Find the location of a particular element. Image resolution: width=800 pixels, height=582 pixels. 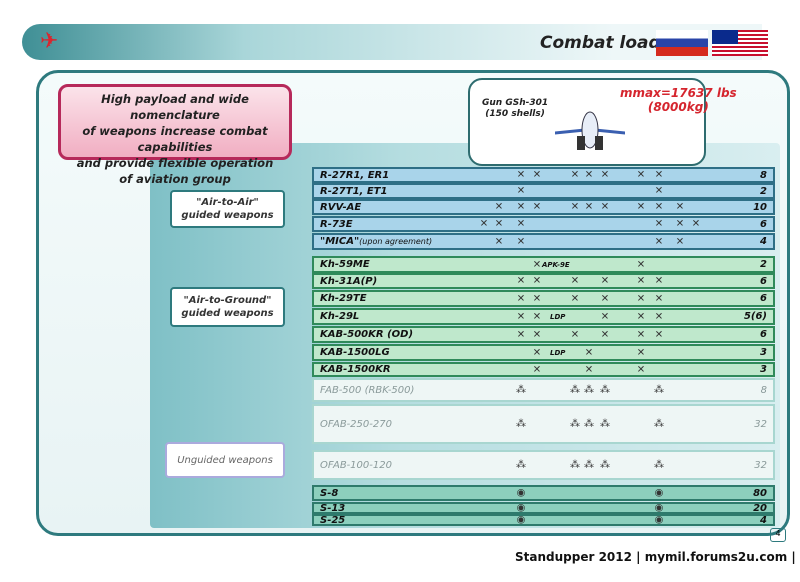

gun-note: (150 shells) is located at coordinates (515, 114).